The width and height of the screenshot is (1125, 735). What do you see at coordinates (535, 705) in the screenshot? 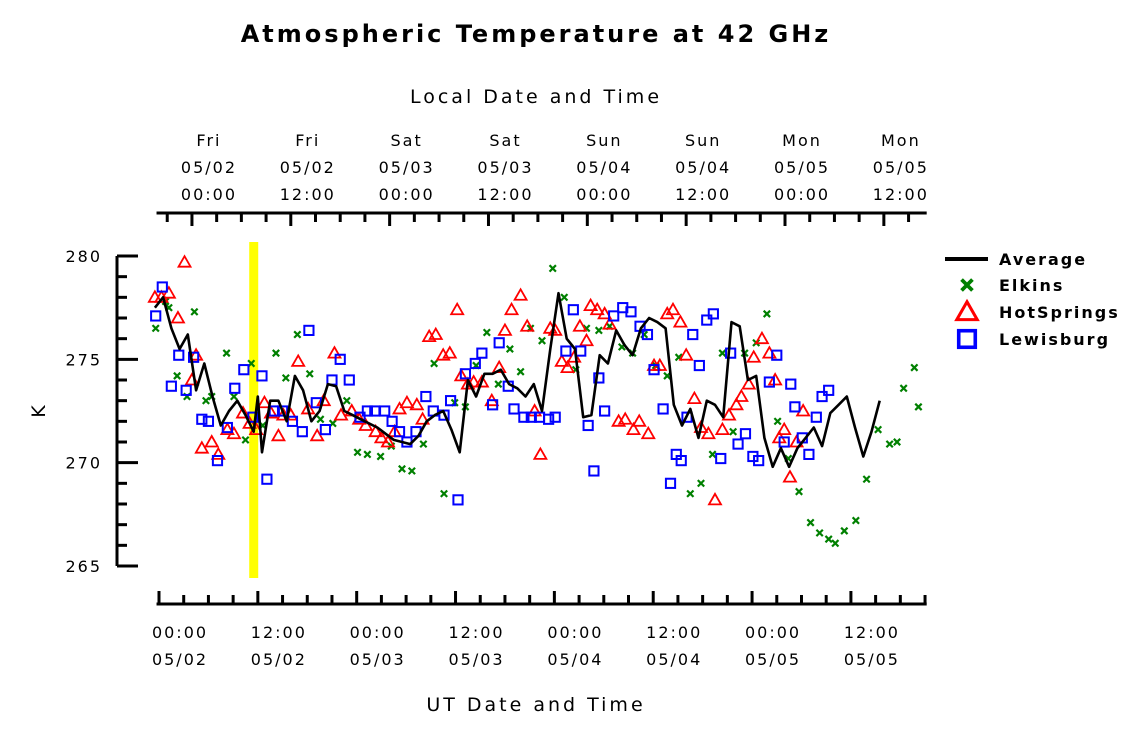
I see `bottom-axis-title: UT Date and Time` at bounding box center [535, 705].